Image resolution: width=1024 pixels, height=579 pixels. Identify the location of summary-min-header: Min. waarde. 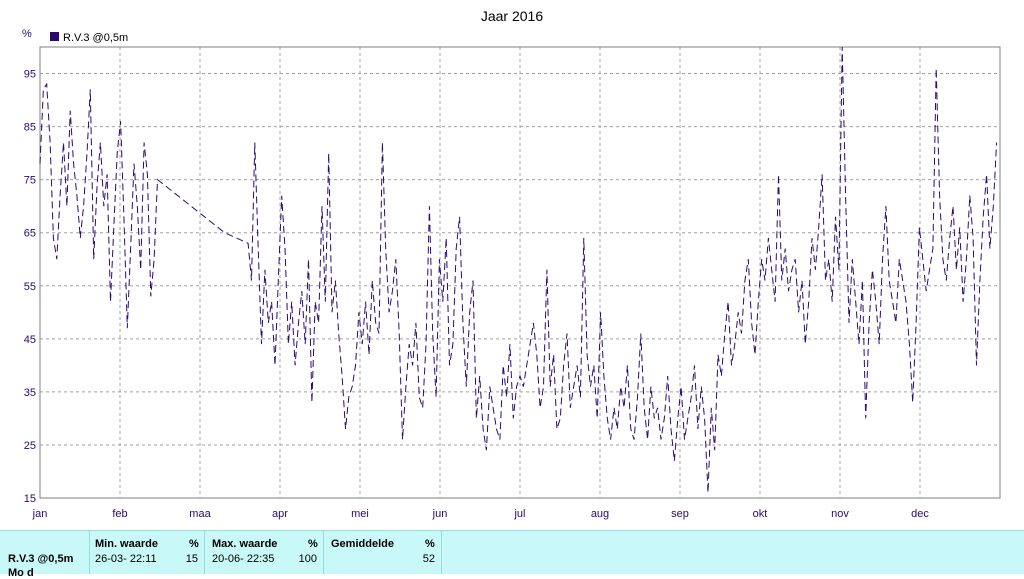
(126, 544).